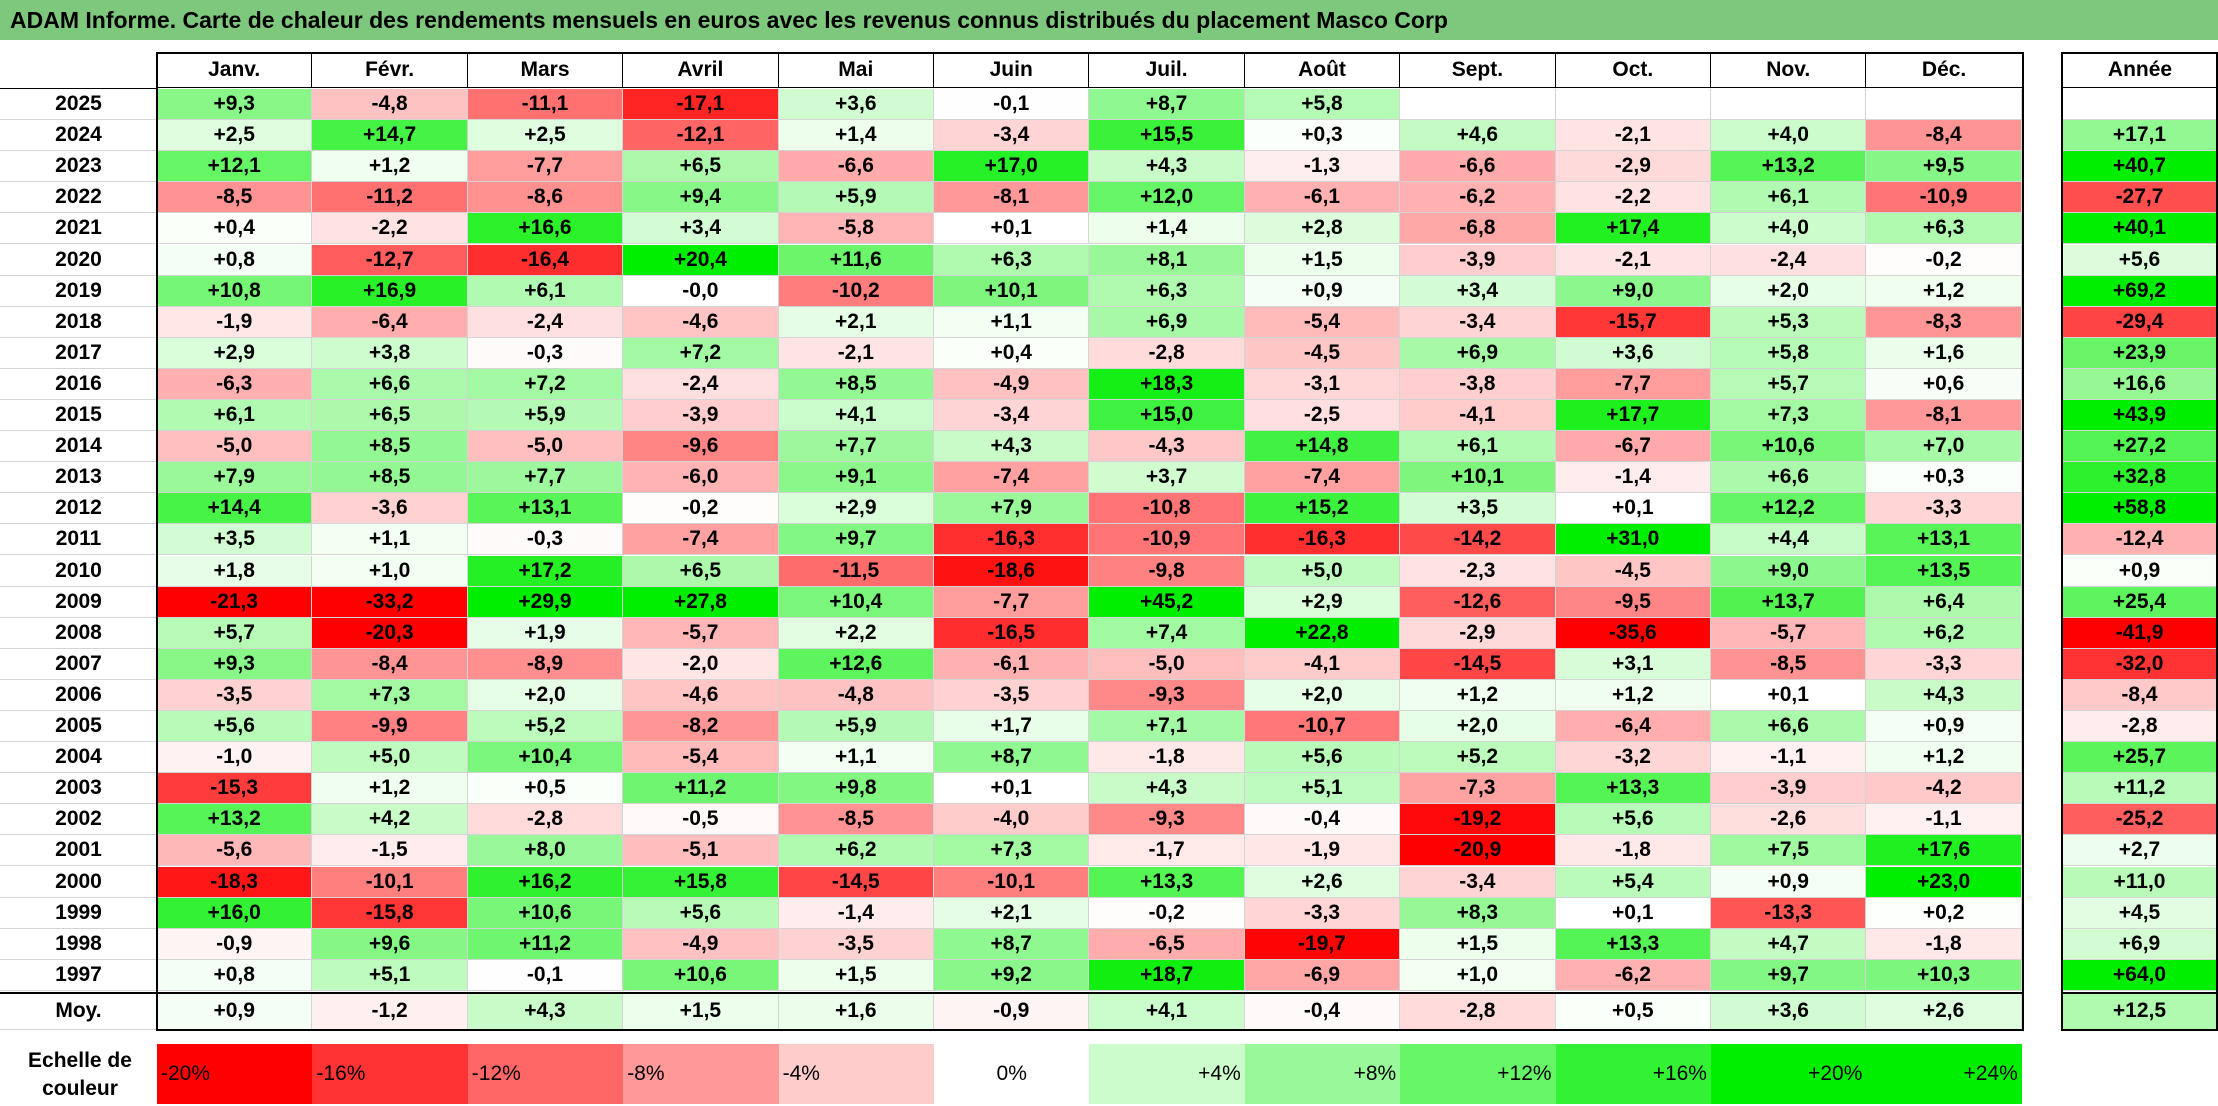 The width and height of the screenshot is (2218, 1106). I want to click on average-cell: -1,2, so click(390, 1011).